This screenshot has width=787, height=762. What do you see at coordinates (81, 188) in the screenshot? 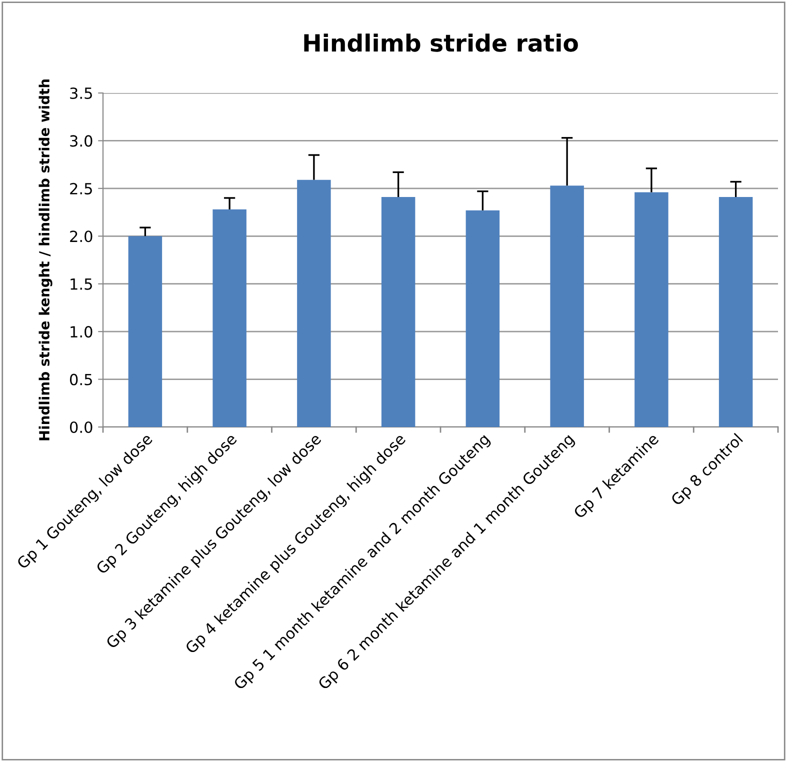
I see `y-tick-label: 2.5` at bounding box center [81, 188].